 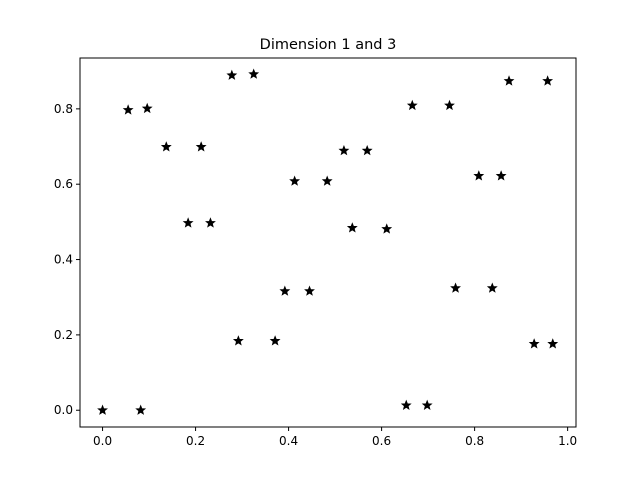 I want to click on y-tick-label-3: 0.6, so click(x=63, y=184).